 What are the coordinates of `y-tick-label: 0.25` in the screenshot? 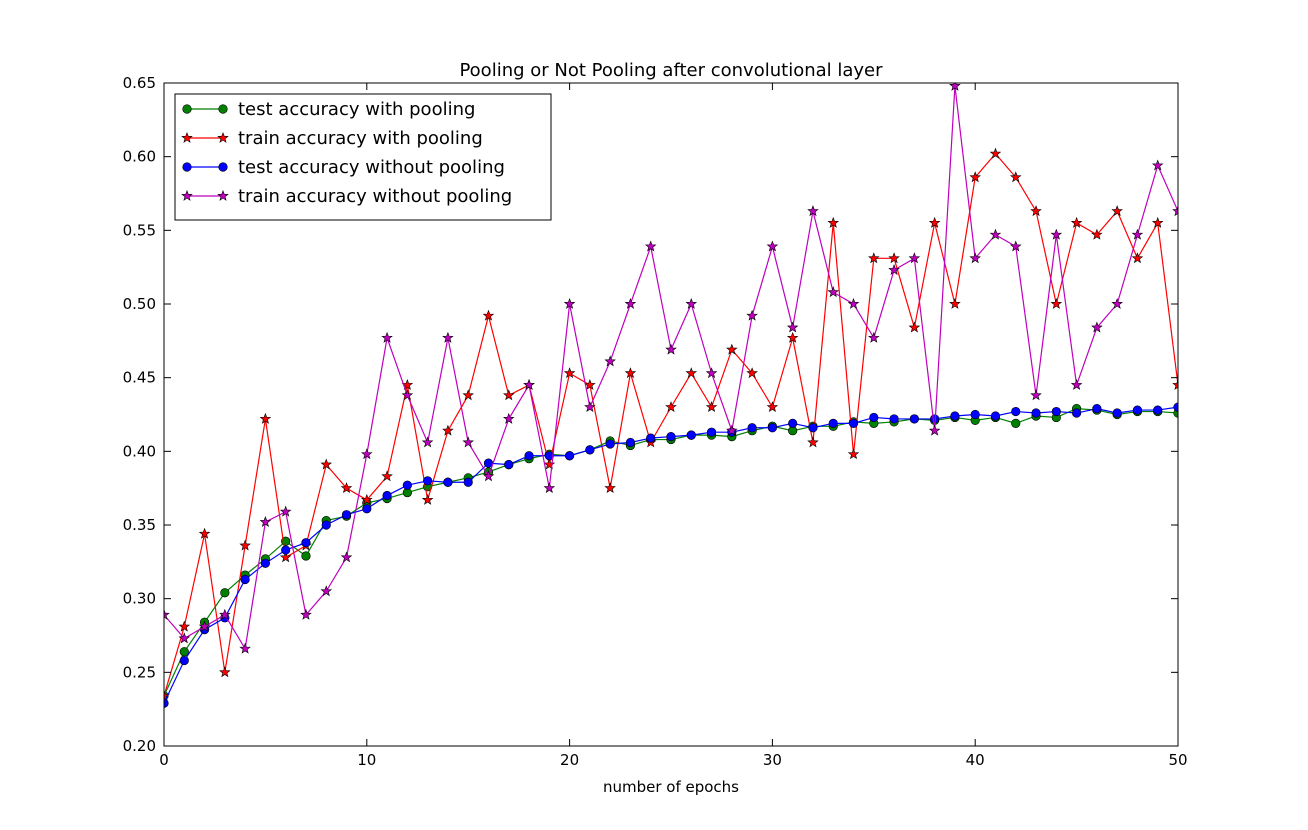 It's located at (139, 672).